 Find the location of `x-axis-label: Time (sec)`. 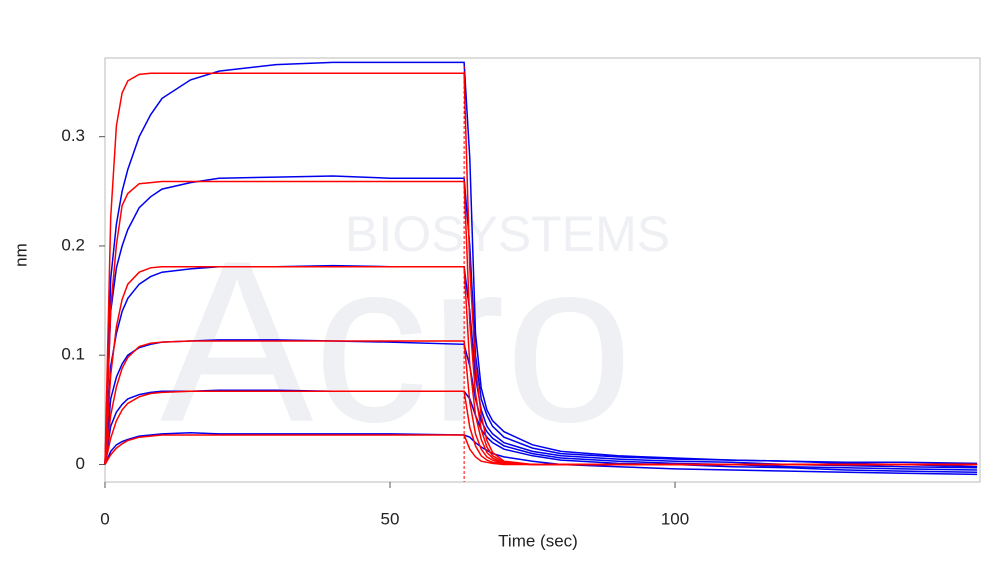

x-axis-label: Time (sec) is located at coordinates (538, 540).